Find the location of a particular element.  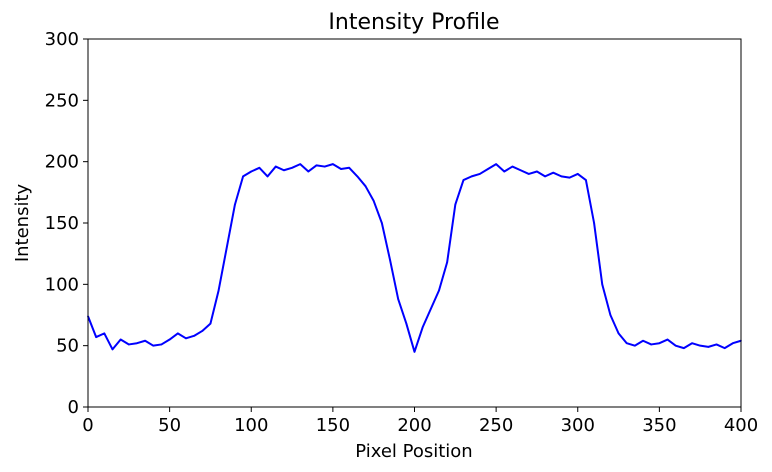

x-tick-label: 350 is located at coordinates (659, 425).